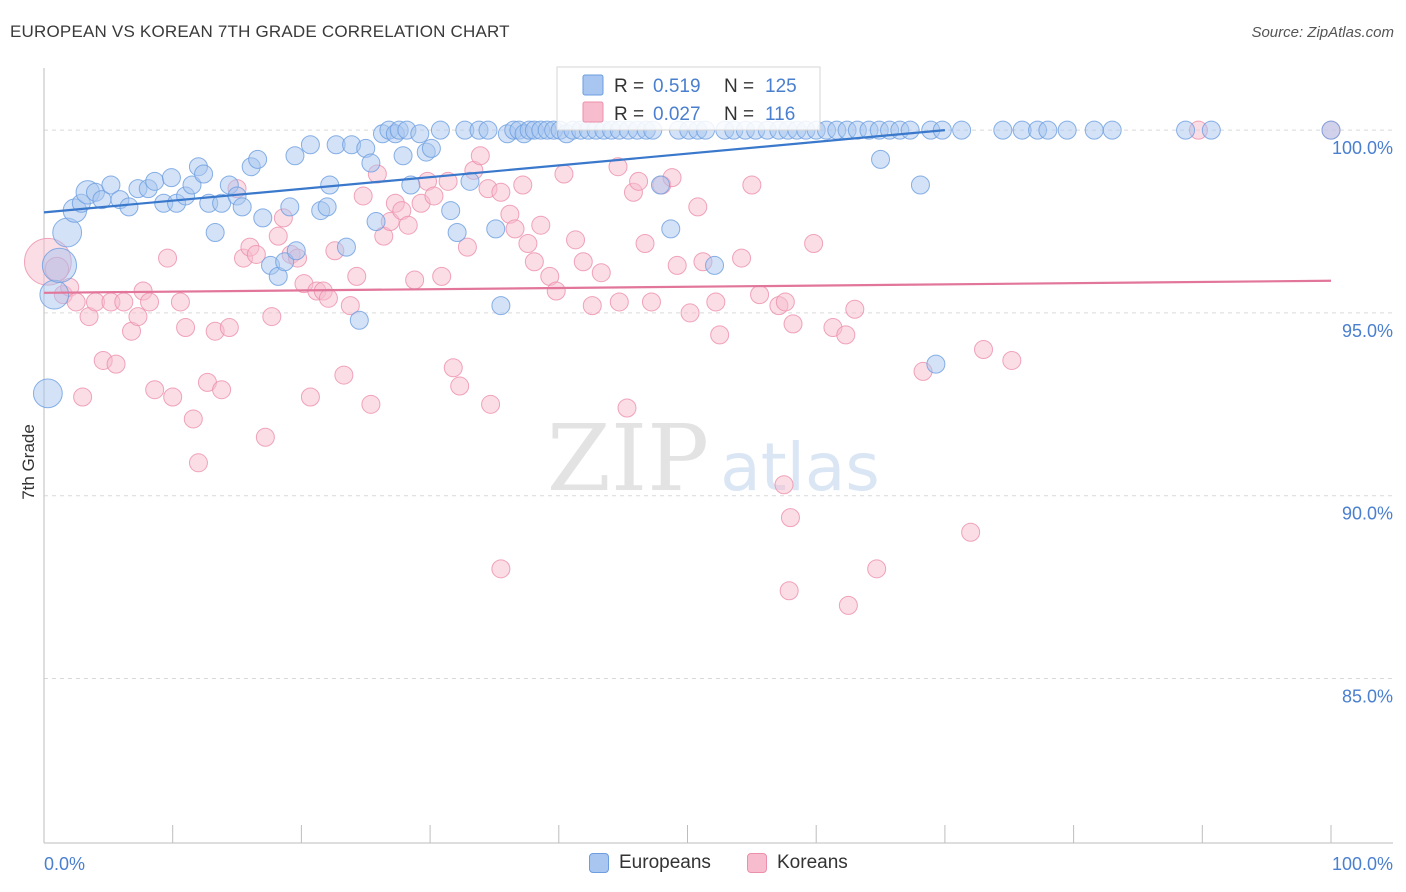 This screenshot has width=1406, height=892. Describe the element at coordinates (28, 462) in the screenshot. I see `y-axis-label: 7th Grade` at that location.